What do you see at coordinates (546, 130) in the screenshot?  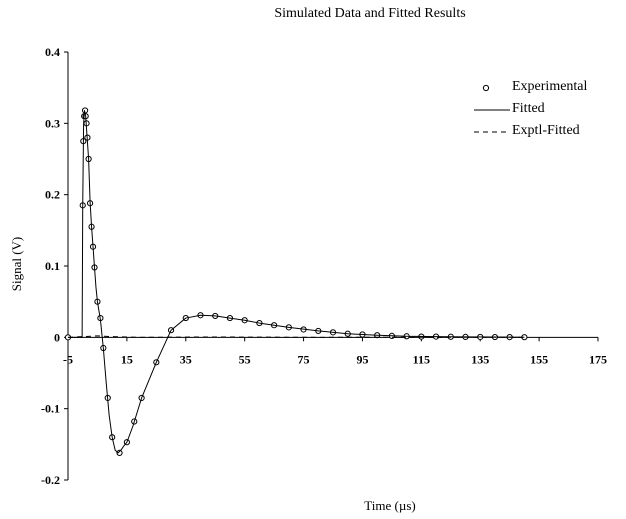 I see `legend-label-exptl-fitted: Exptl-Fitted` at bounding box center [546, 130].